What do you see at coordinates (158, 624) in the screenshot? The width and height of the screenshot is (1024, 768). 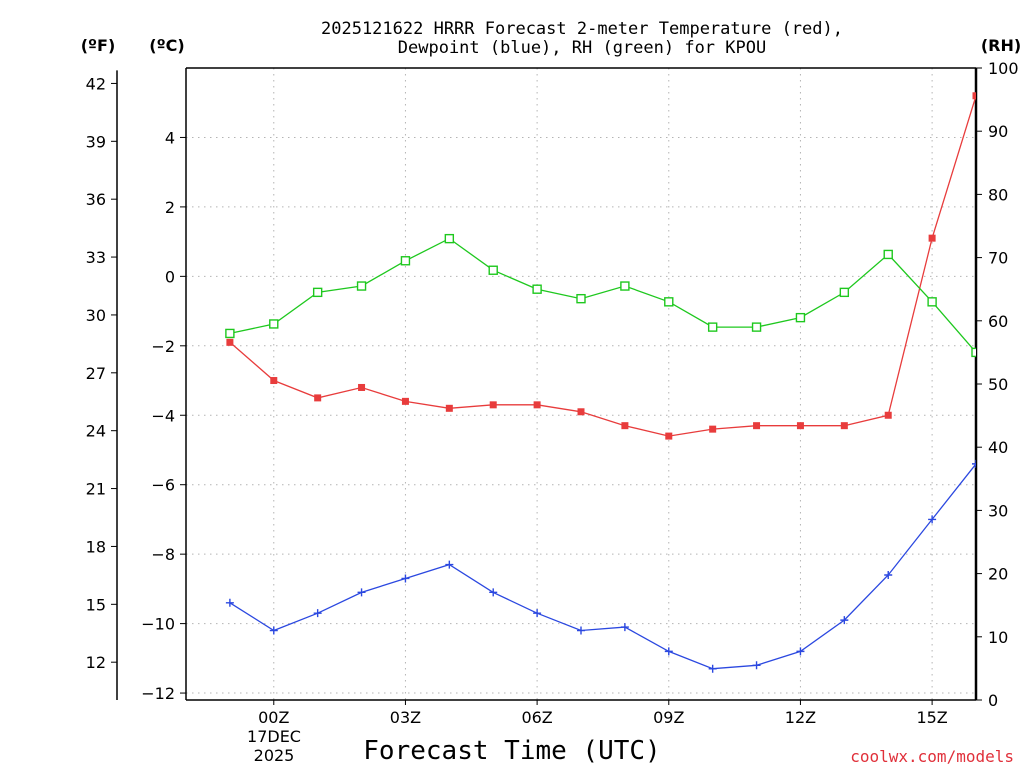 I see `celsius-tick-label: −10` at bounding box center [158, 624].